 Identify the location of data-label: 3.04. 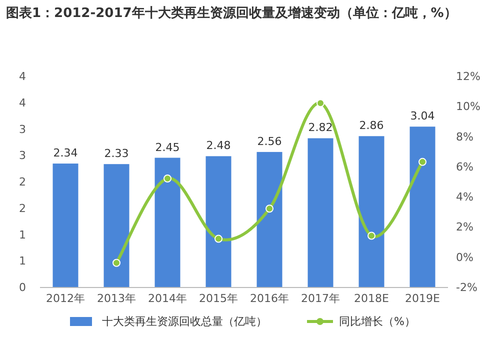
(422, 116).